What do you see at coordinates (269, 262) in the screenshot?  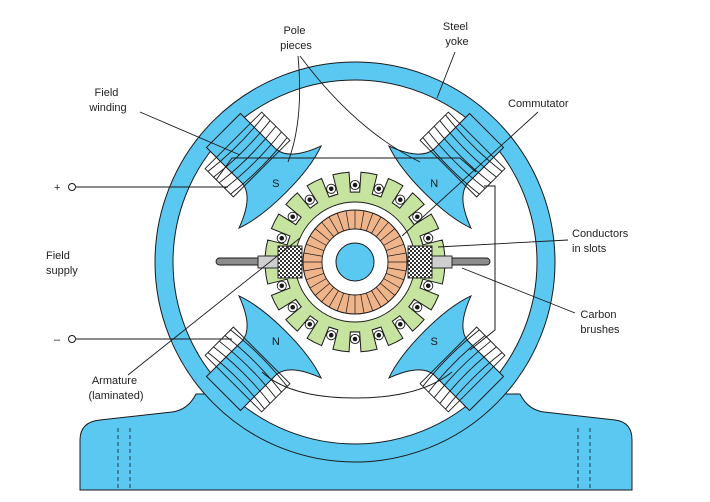 I see `brush-holder-left` at bounding box center [269, 262].